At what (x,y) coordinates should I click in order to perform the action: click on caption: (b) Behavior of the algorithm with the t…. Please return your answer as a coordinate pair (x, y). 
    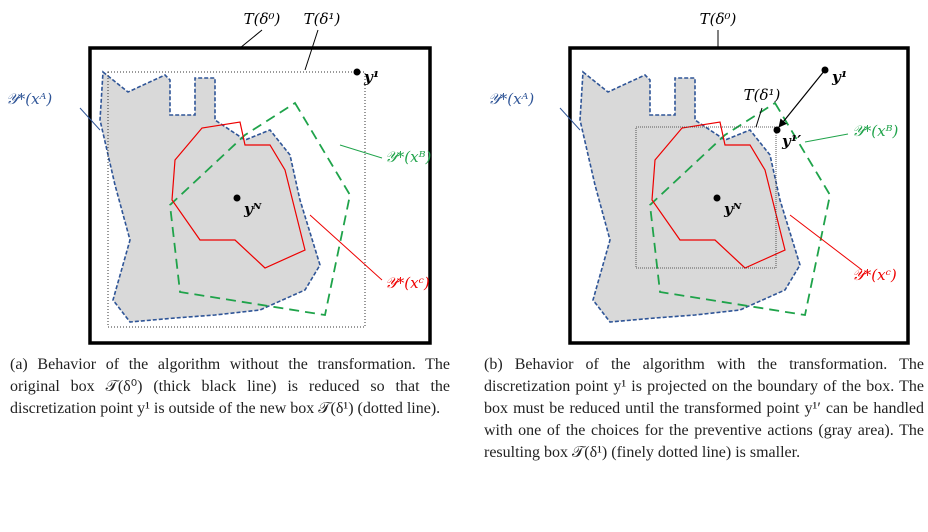
    Looking at the image, I should click on (704, 408).